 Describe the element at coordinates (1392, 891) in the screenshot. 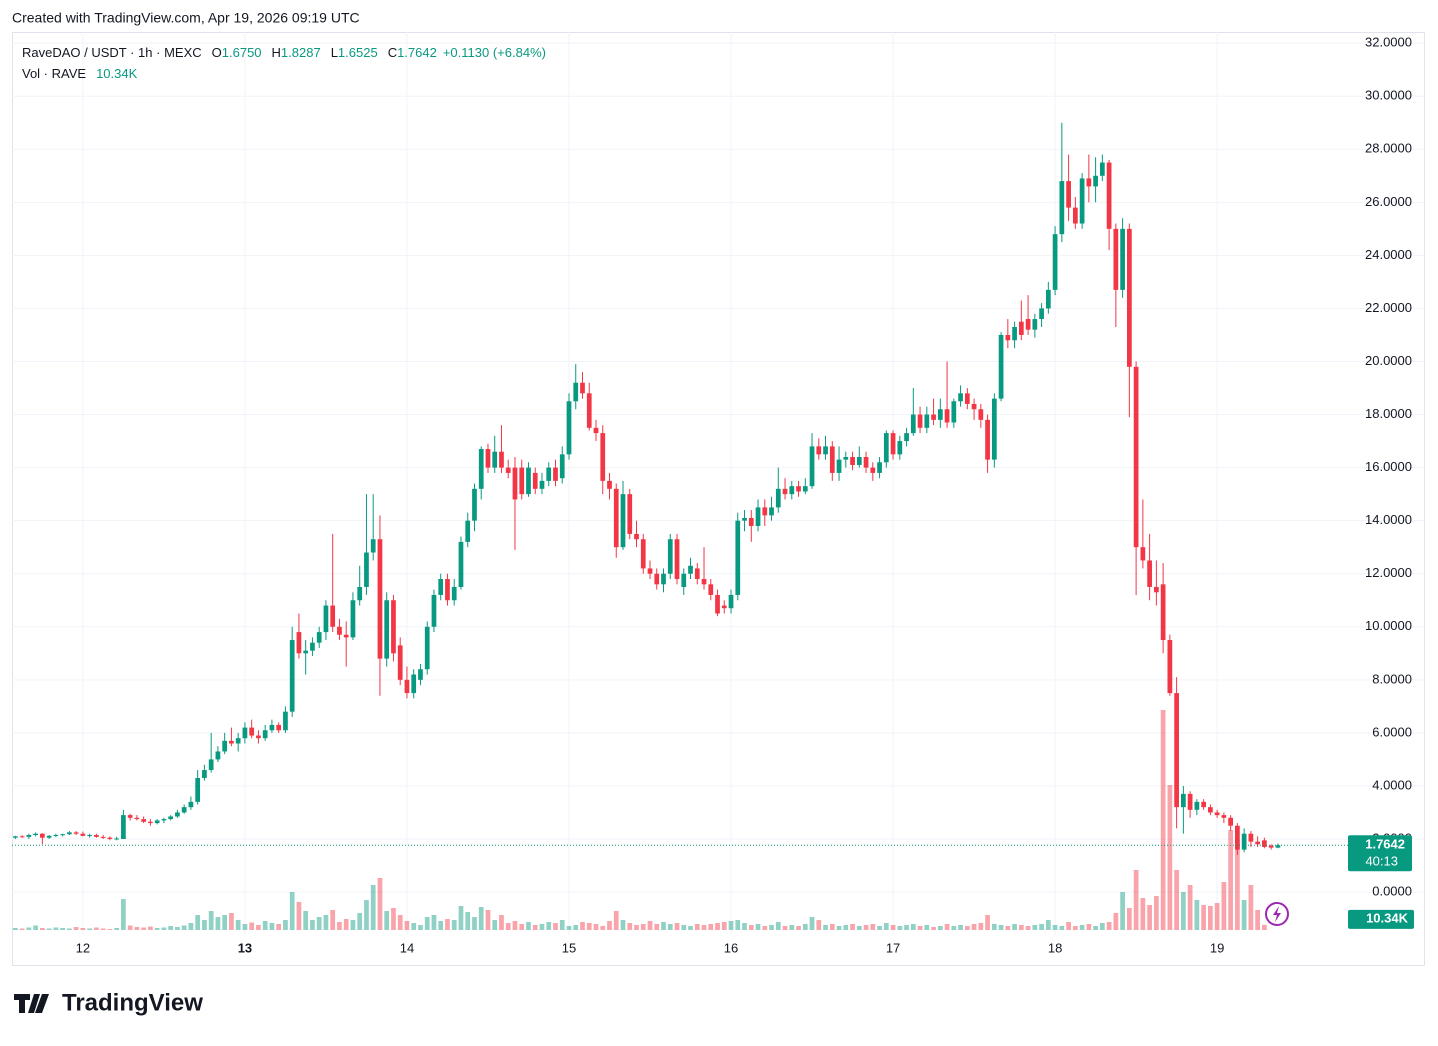

I see `y-tick-label: 0.0000` at that location.